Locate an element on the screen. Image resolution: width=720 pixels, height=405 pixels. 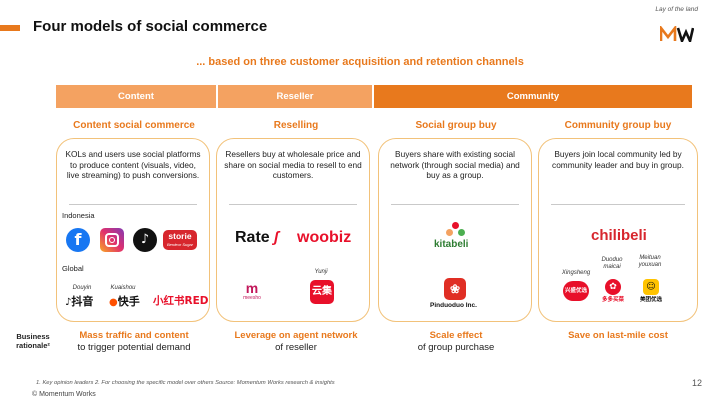
rationale-community-group-buy: Save on last-mile cost is located at coordinates (618, 335).